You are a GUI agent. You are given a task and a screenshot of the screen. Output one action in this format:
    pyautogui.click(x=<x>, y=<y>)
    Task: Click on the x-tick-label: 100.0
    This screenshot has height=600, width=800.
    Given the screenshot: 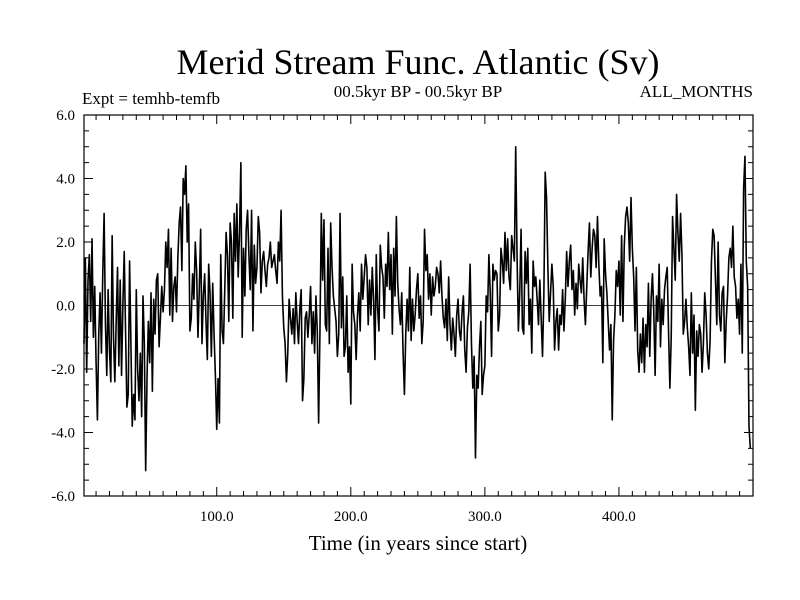 What is the action you would take?
    pyautogui.click(x=217, y=517)
    